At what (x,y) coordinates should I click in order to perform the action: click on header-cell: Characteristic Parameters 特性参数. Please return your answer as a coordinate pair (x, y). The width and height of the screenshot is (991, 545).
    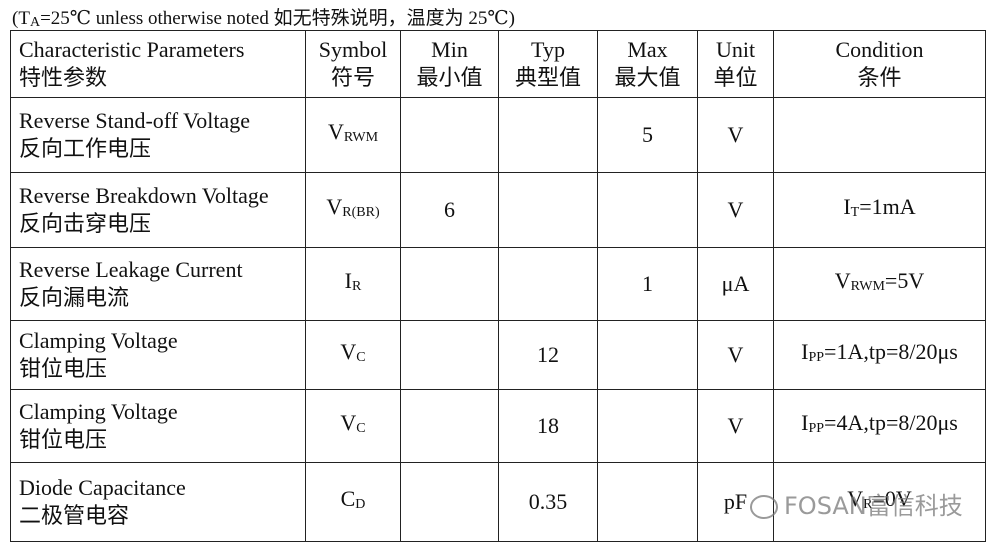
    Looking at the image, I should click on (158, 64).